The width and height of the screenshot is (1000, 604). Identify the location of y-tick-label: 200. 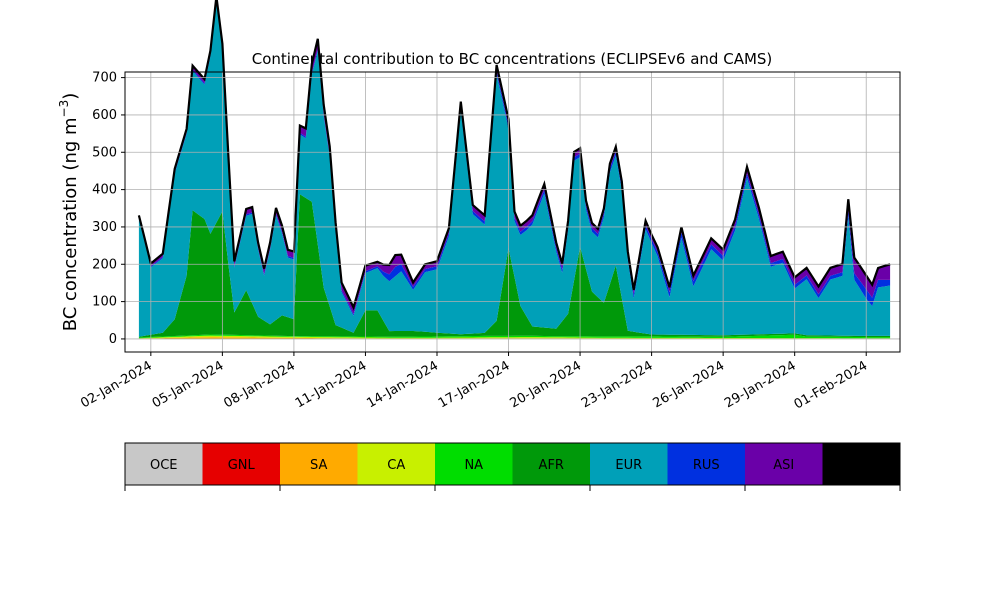
(104, 264).